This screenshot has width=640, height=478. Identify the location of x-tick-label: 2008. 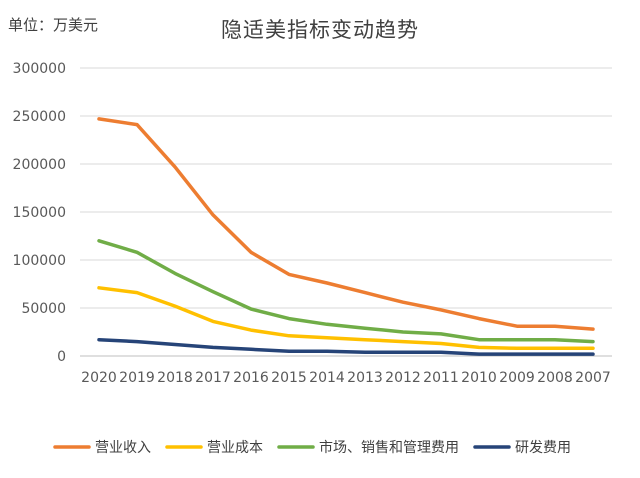
(555, 378).